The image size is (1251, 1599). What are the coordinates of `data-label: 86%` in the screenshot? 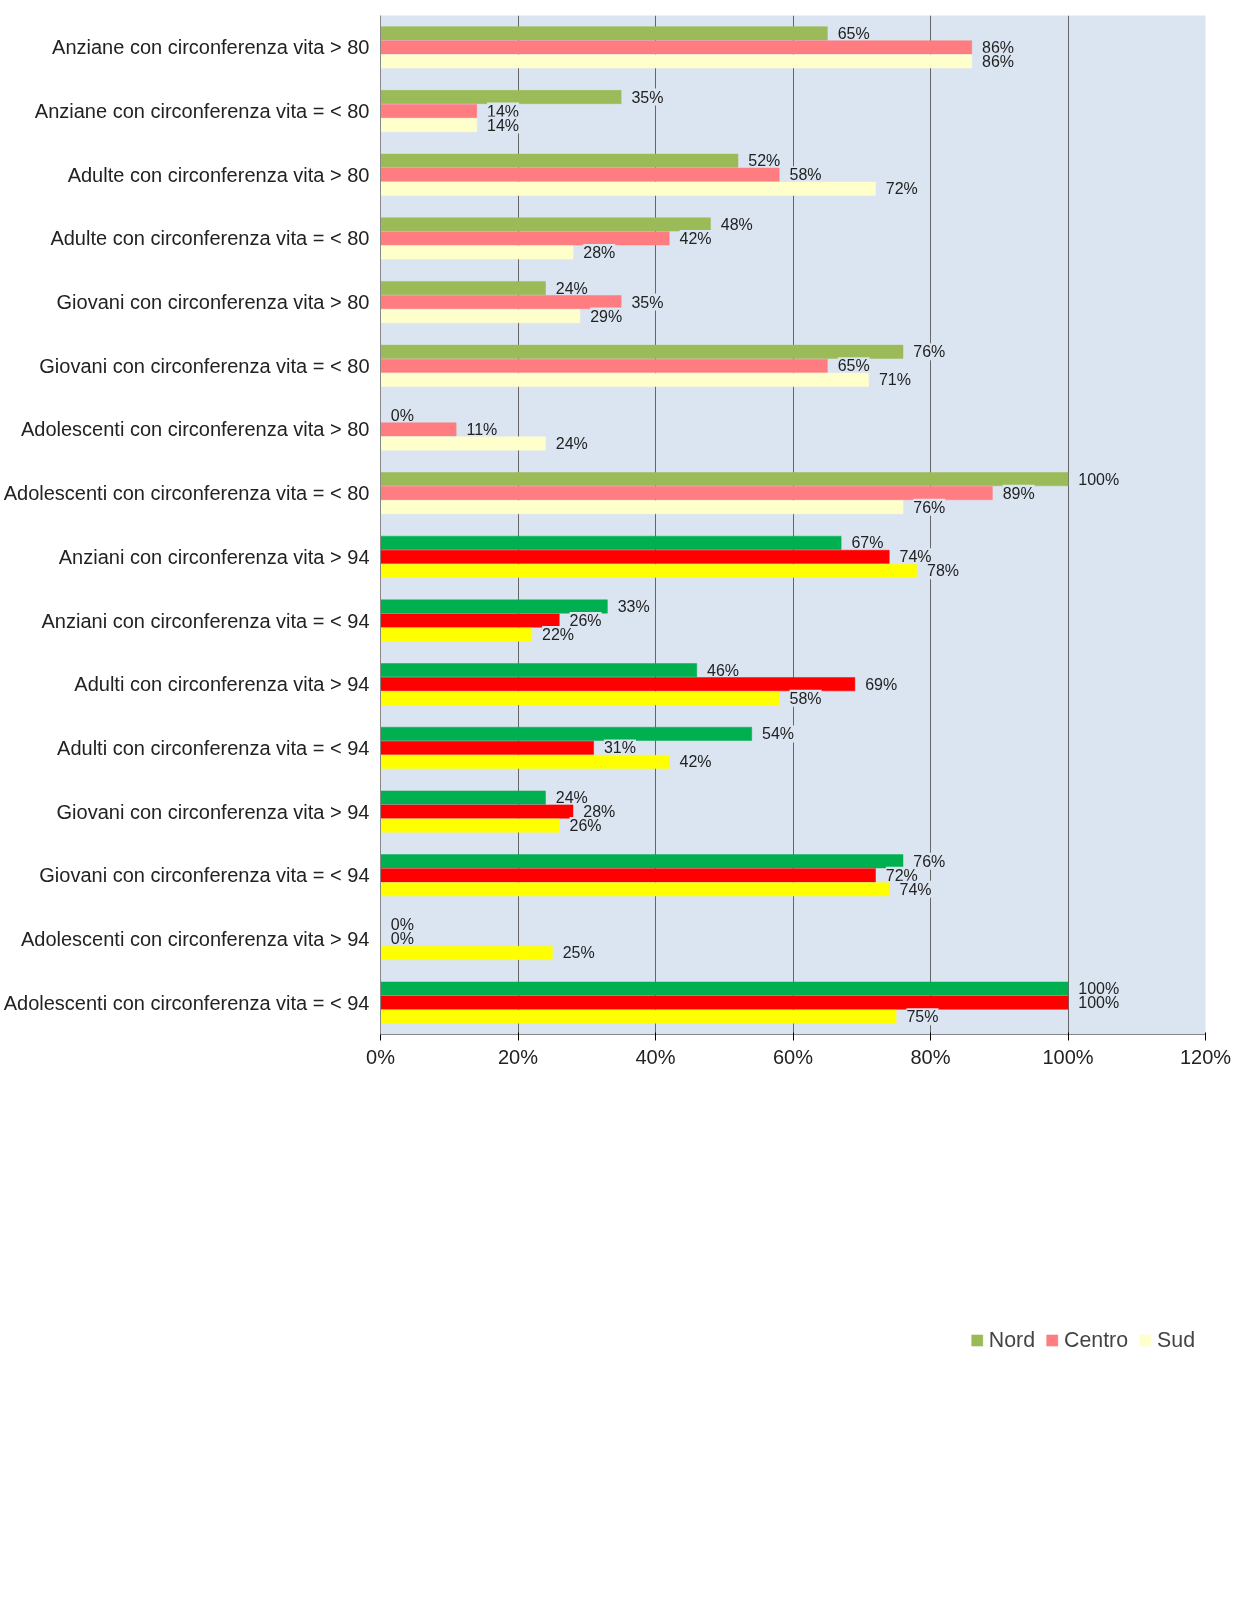 It's located at (998, 61).